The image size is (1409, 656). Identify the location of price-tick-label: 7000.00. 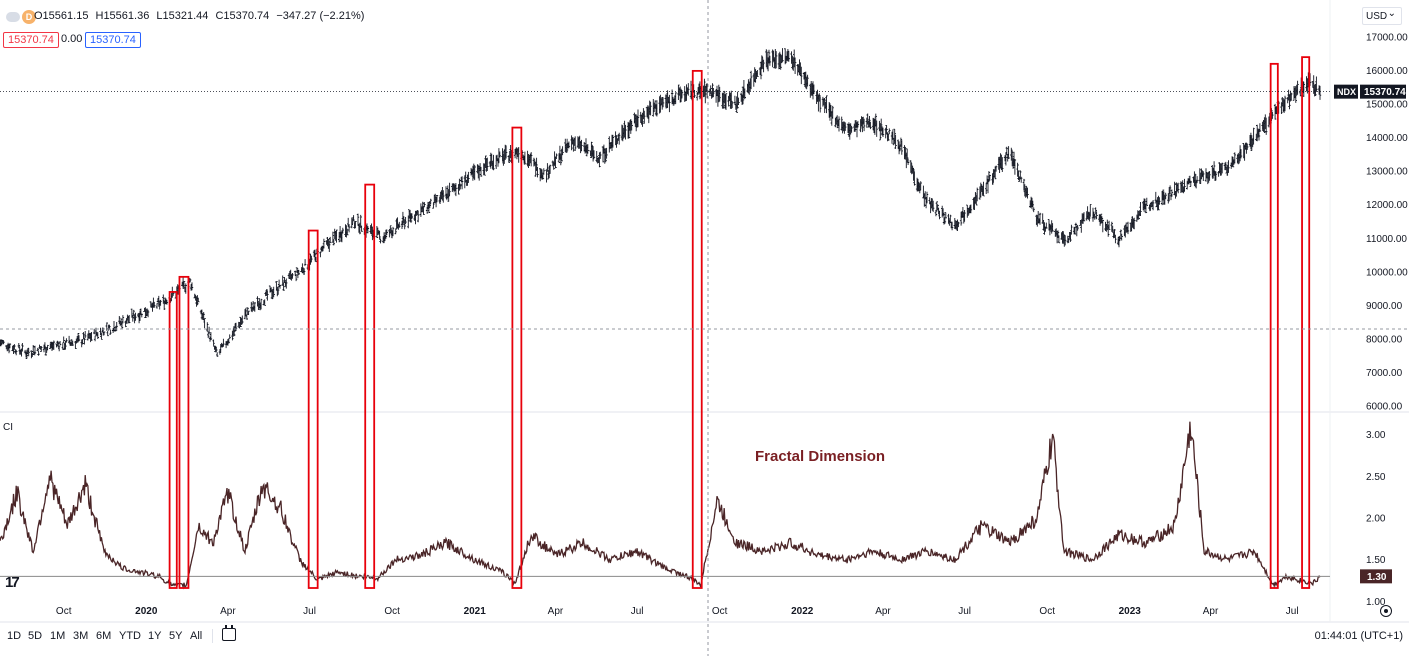
(1384, 373).